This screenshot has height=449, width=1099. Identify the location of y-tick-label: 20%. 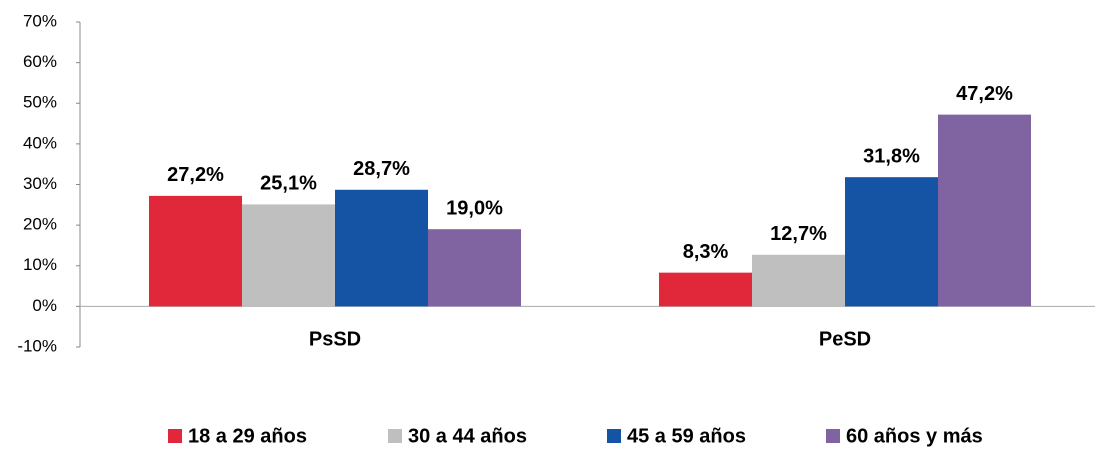
(40, 224).